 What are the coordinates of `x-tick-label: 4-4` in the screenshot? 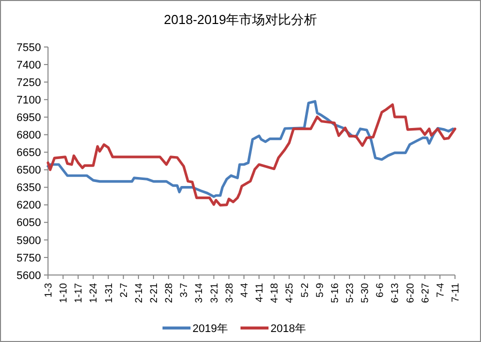 It's located at (244, 290).